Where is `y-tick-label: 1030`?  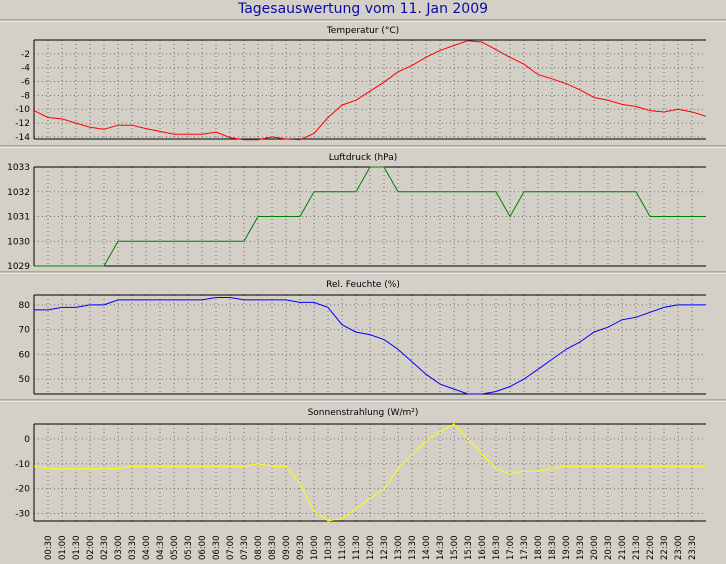
y-tick-label: 1030 is located at coordinates (18, 242).